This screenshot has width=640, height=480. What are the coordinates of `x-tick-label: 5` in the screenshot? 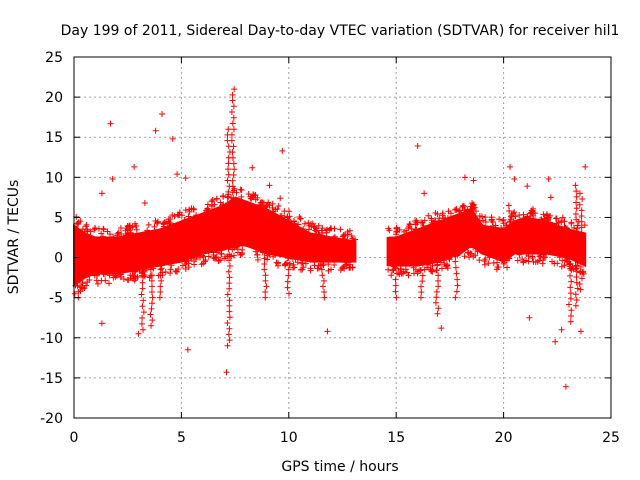 It's located at (181, 438).